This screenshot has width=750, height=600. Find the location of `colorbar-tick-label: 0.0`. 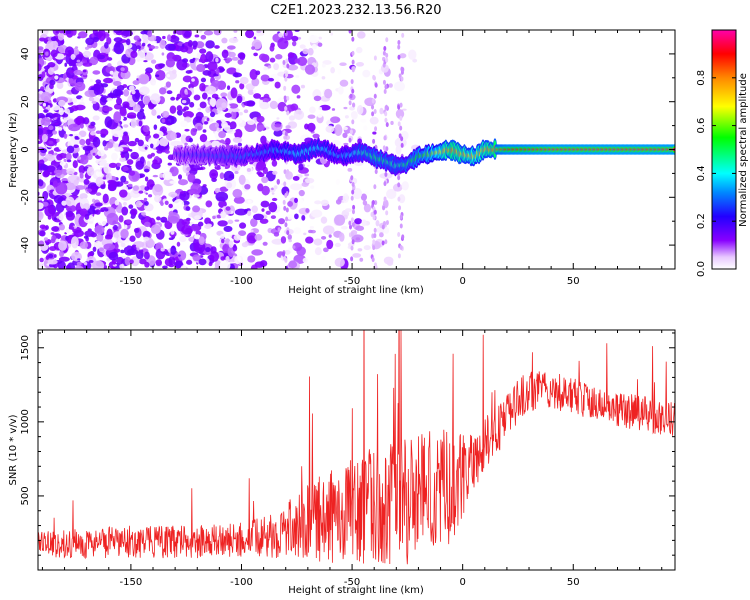

colorbar-tick-label: 0.0 is located at coordinates (701, 269).